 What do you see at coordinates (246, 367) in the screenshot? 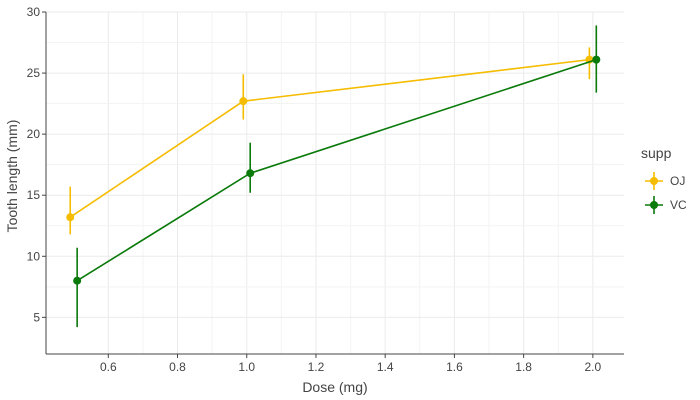
I see `x-tick-label: 1.0` at bounding box center [246, 367].